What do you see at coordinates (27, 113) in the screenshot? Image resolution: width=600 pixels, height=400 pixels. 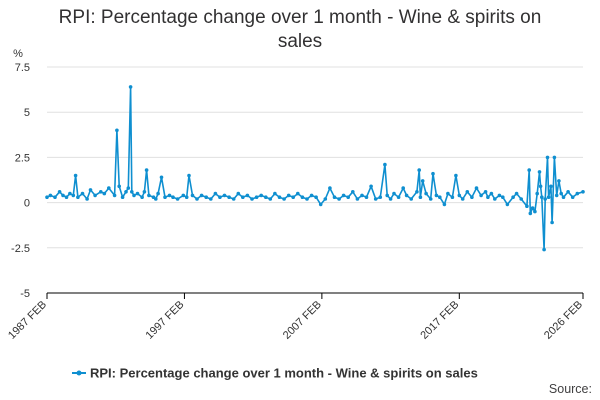 I see `y-tick-label: 5` at bounding box center [27, 113].